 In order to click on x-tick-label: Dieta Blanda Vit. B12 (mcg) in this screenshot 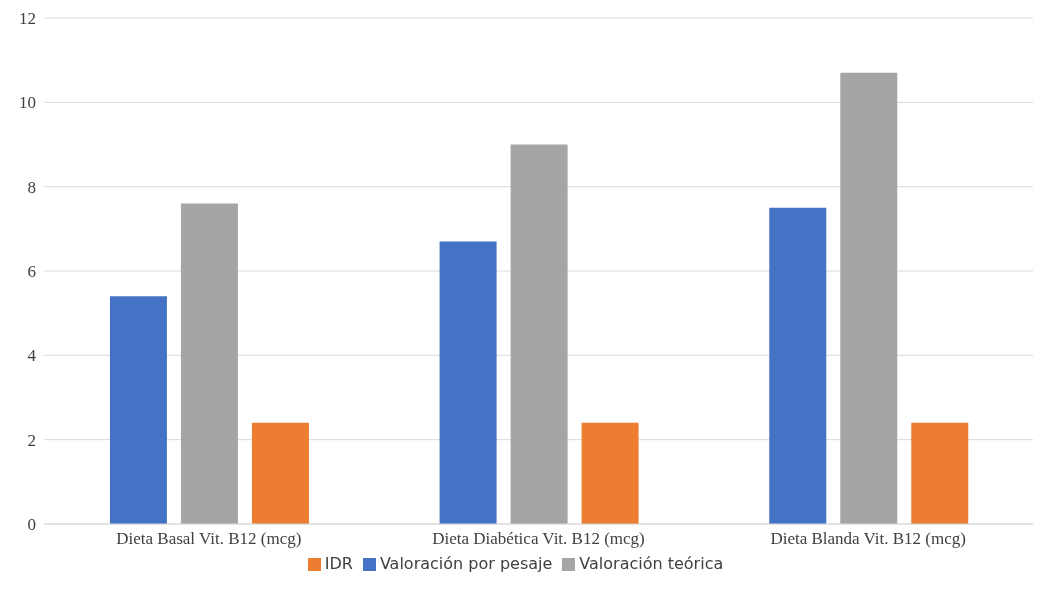, I will do `click(868, 539)`.